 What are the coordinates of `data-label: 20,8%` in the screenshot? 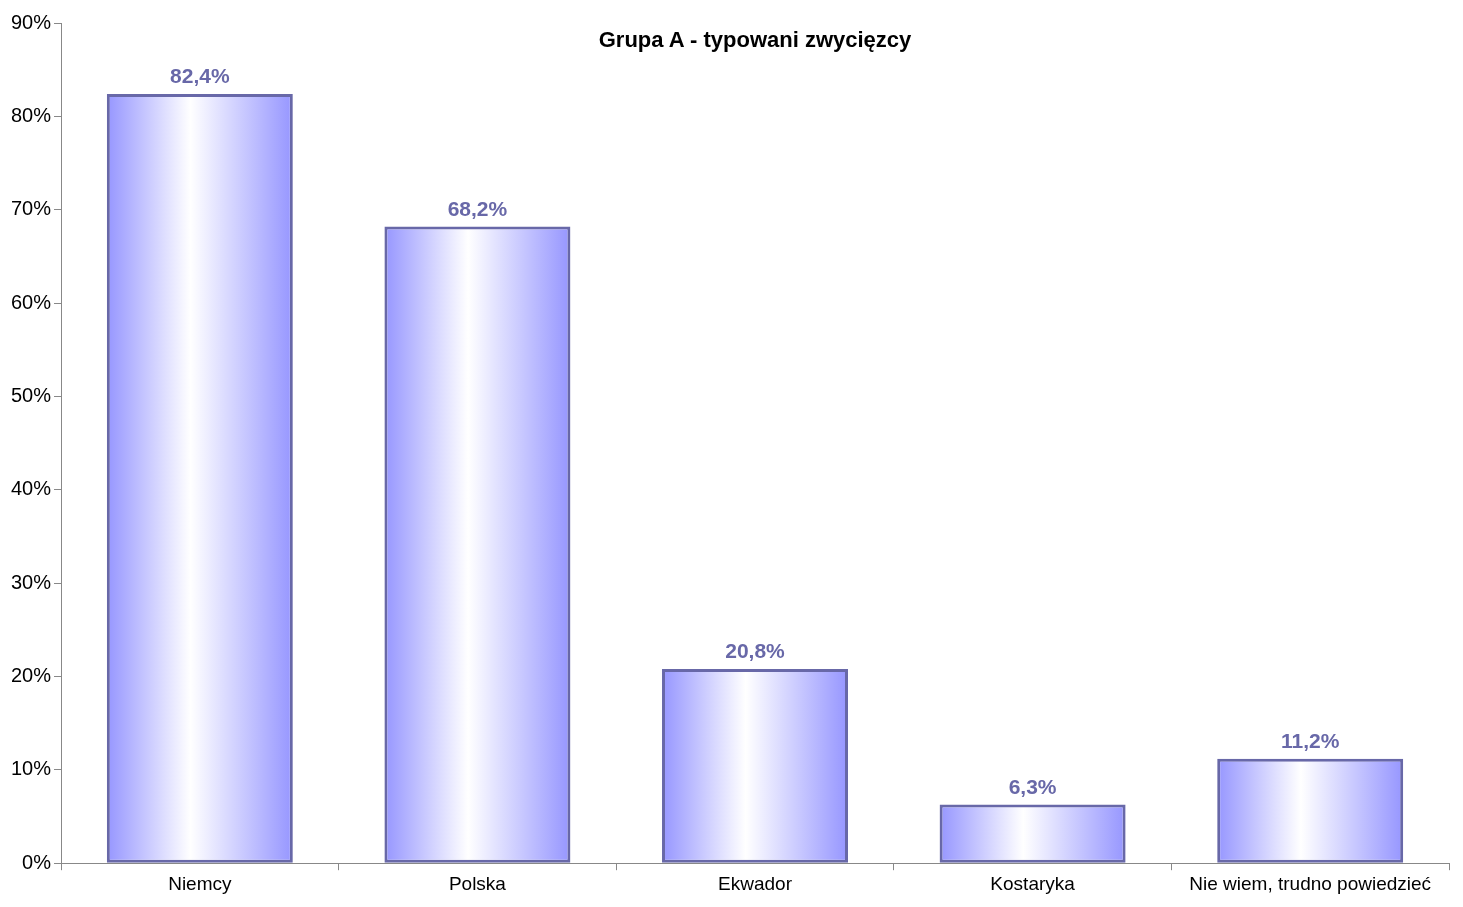 It's located at (755, 651).